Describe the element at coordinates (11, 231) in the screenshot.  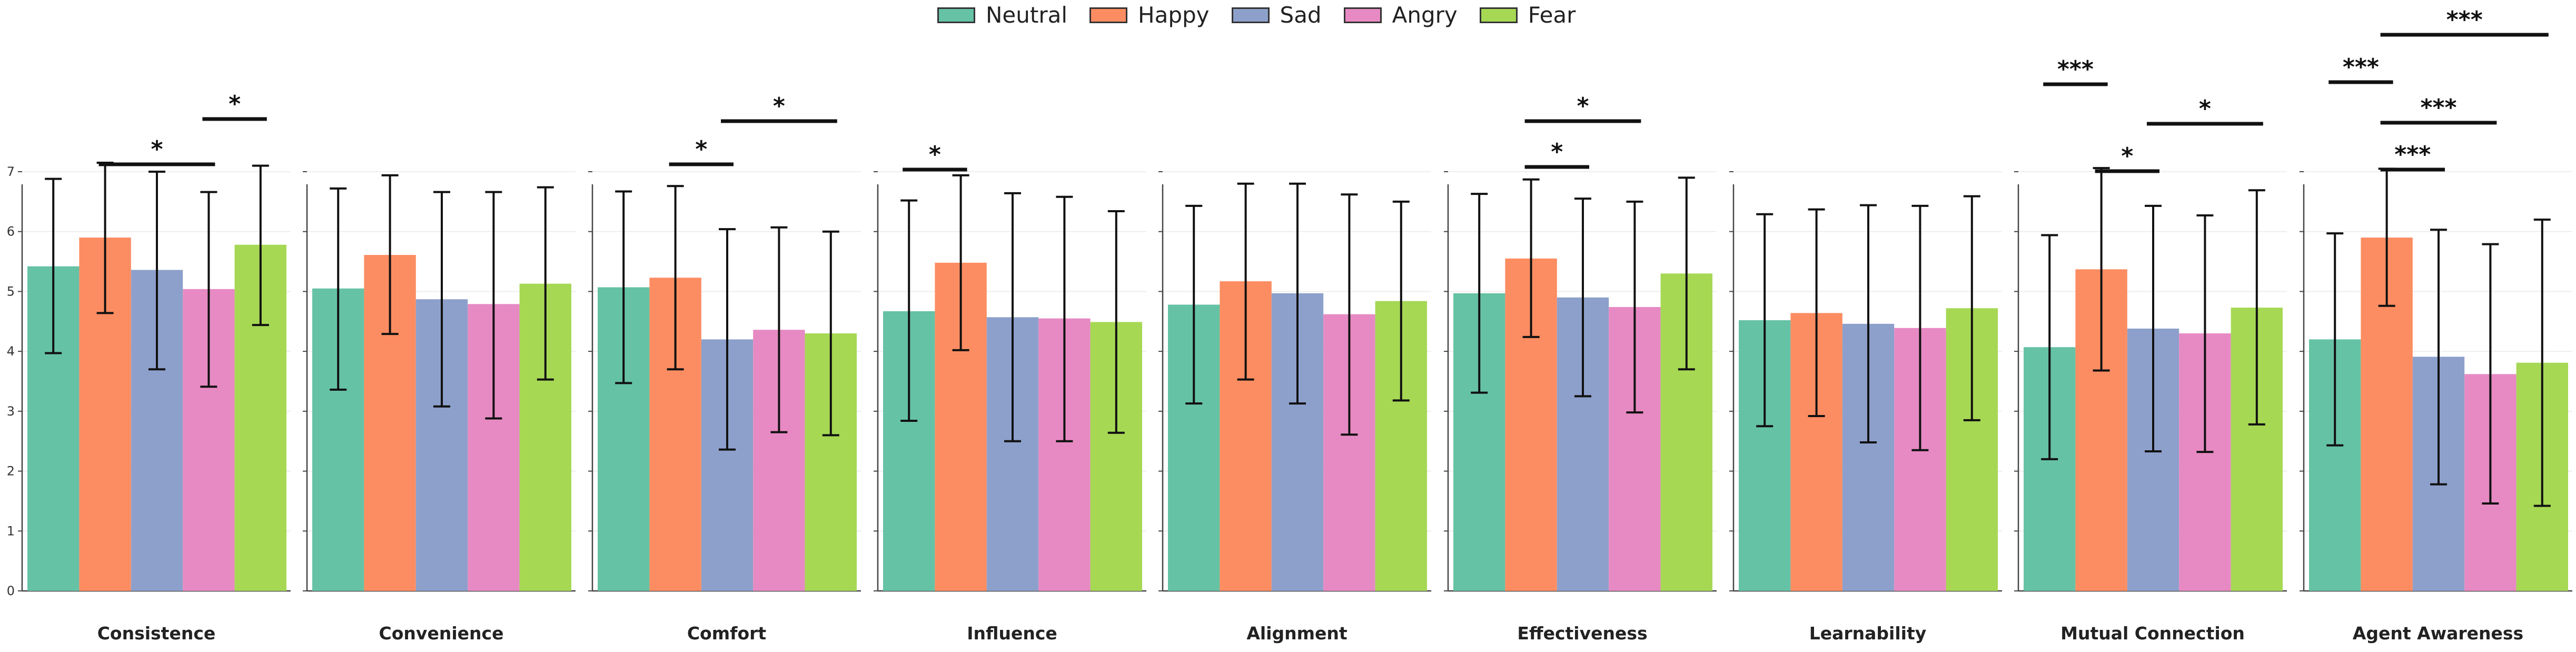
I see `y-tick-label-6: 6` at that location.